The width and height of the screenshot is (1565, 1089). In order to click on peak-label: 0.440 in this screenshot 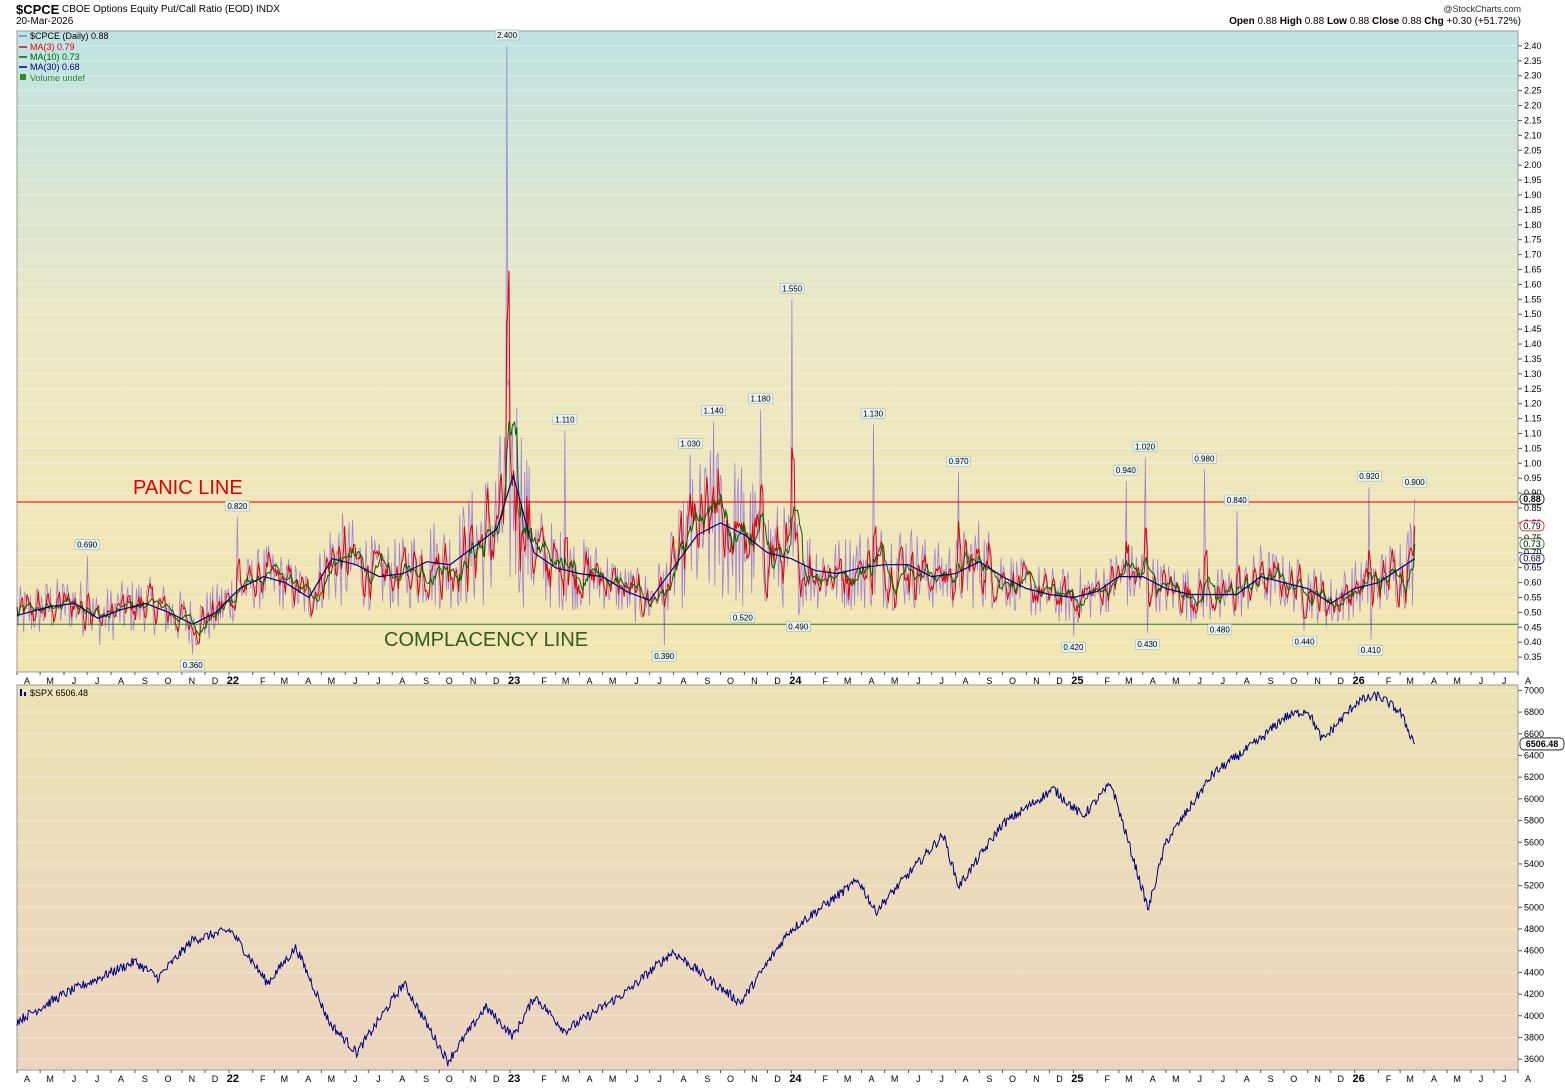, I will do `click(1305, 641)`.